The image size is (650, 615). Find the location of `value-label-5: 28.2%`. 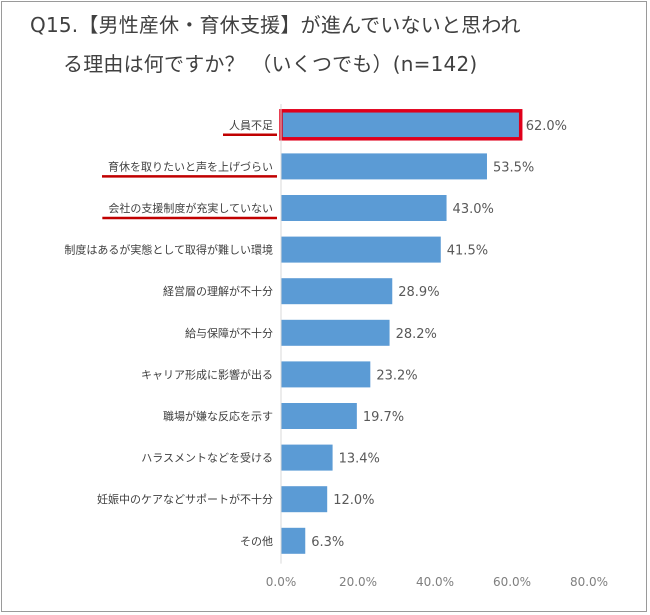

value-label-5: 28.2% is located at coordinates (416, 334).